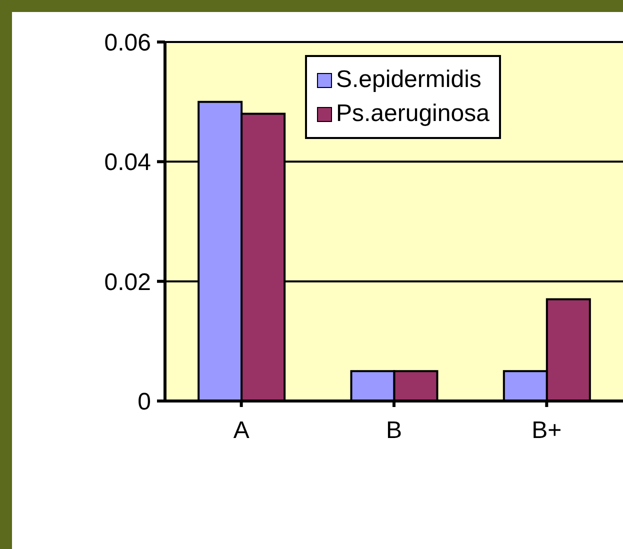 This screenshot has height=549, width=623. I want to click on x-tick-label: B+, so click(547, 430).